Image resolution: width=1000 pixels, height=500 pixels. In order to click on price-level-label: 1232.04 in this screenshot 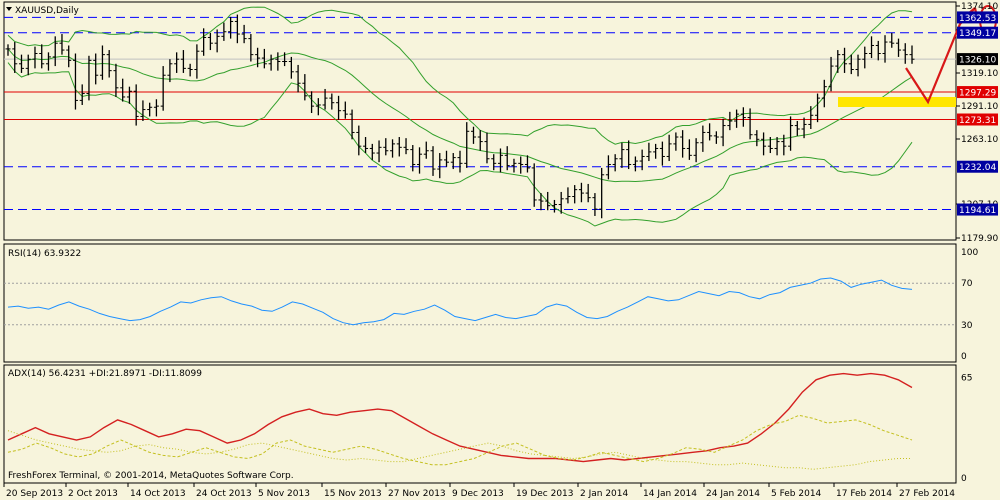, I will do `click(977, 168)`.